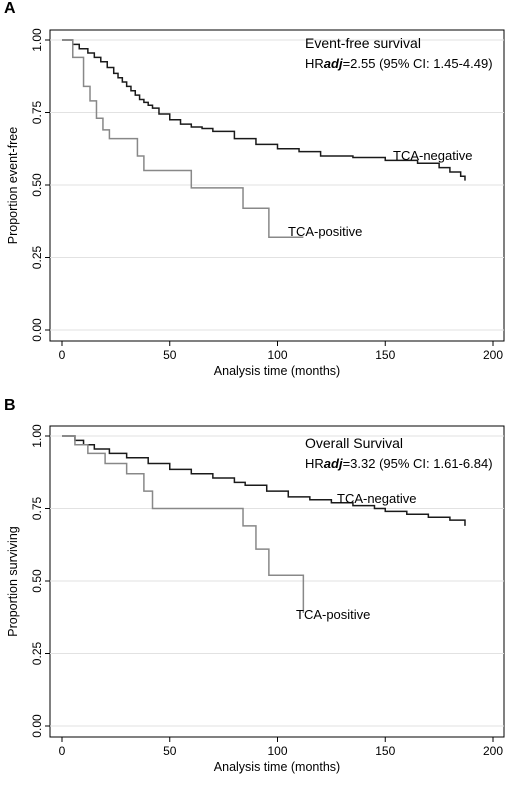 The image size is (520, 795). Describe the element at coordinates (37, 185) in the screenshot. I see `chart0-ytick-label: 0.50` at that location.